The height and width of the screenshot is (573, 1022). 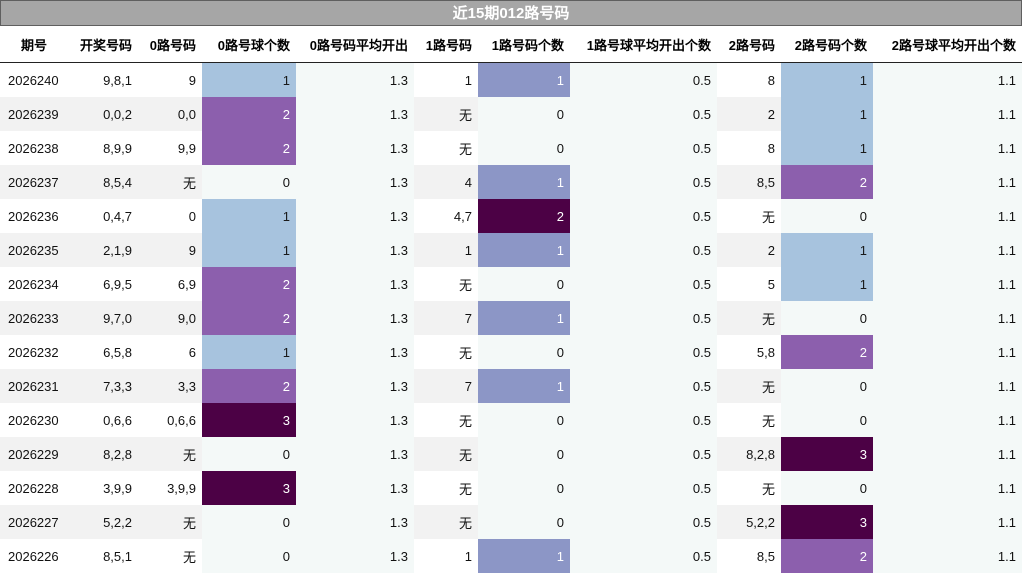 I want to click on column-header-route0-count: 0路号球个数, so click(x=249, y=44).